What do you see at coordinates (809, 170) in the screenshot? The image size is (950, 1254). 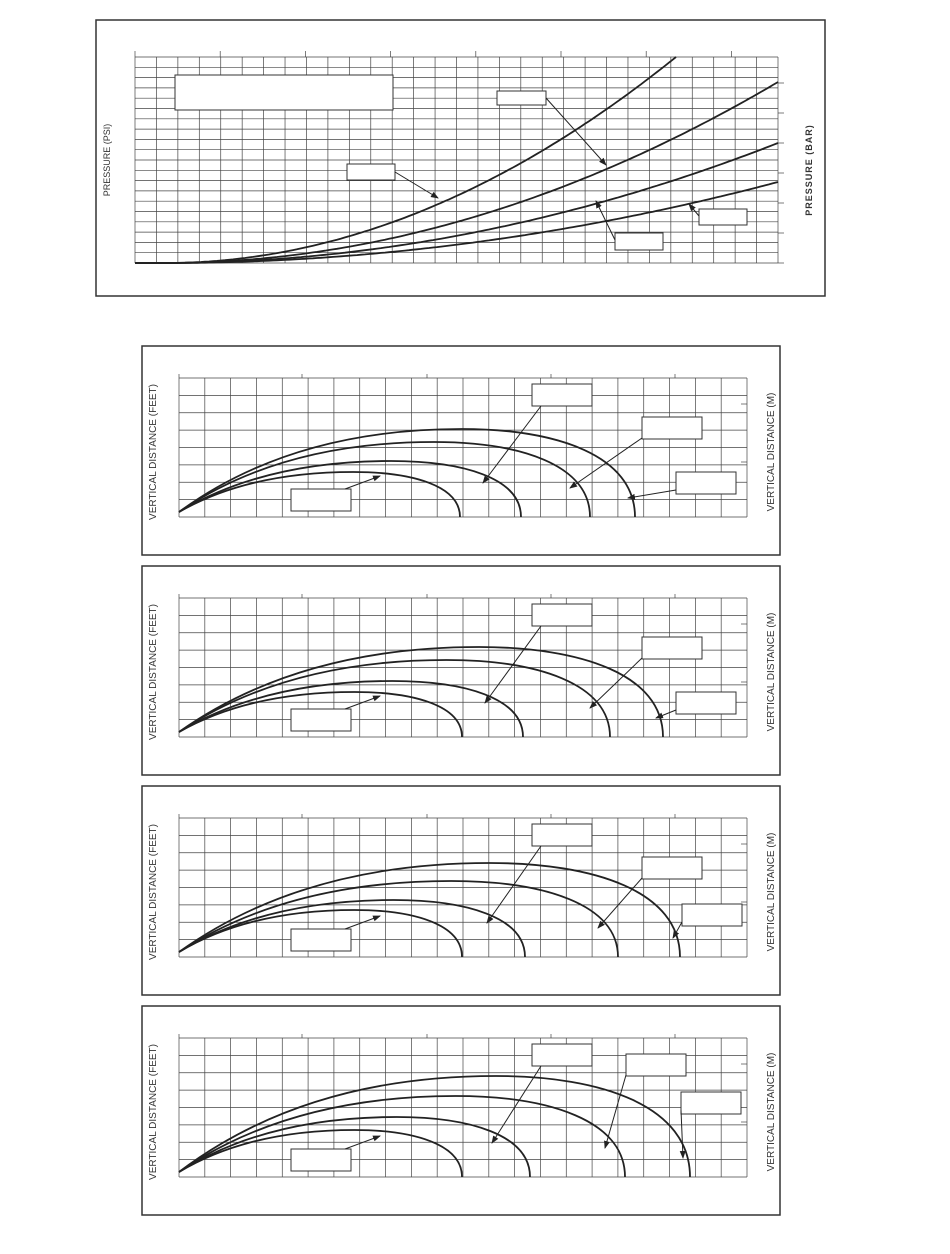 I see `y2-label: PRESSURE (BAR)` at bounding box center [809, 170].